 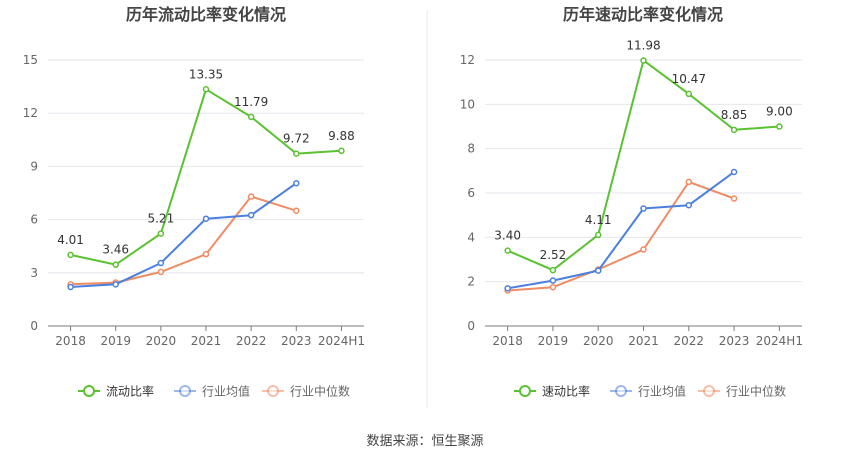 I want to click on data-label: 9.72, so click(x=296, y=139).